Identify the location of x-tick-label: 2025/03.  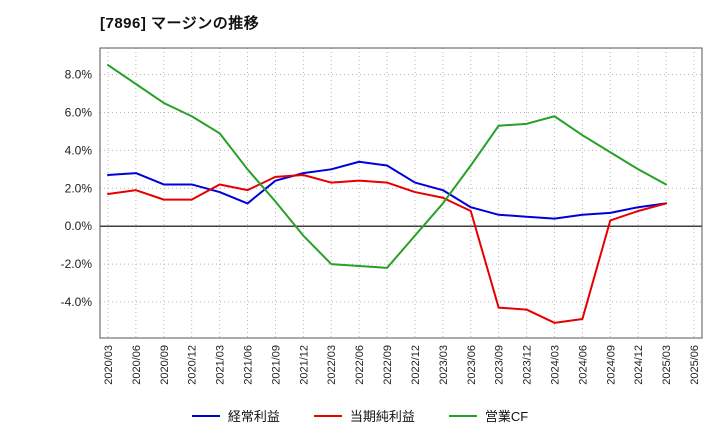
(667, 365).